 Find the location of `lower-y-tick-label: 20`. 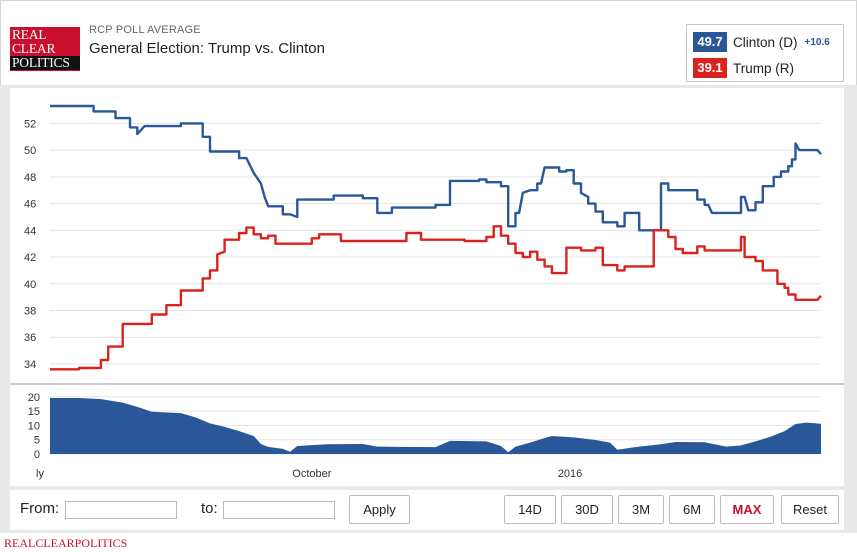

lower-y-tick-label: 20 is located at coordinates (34, 398).